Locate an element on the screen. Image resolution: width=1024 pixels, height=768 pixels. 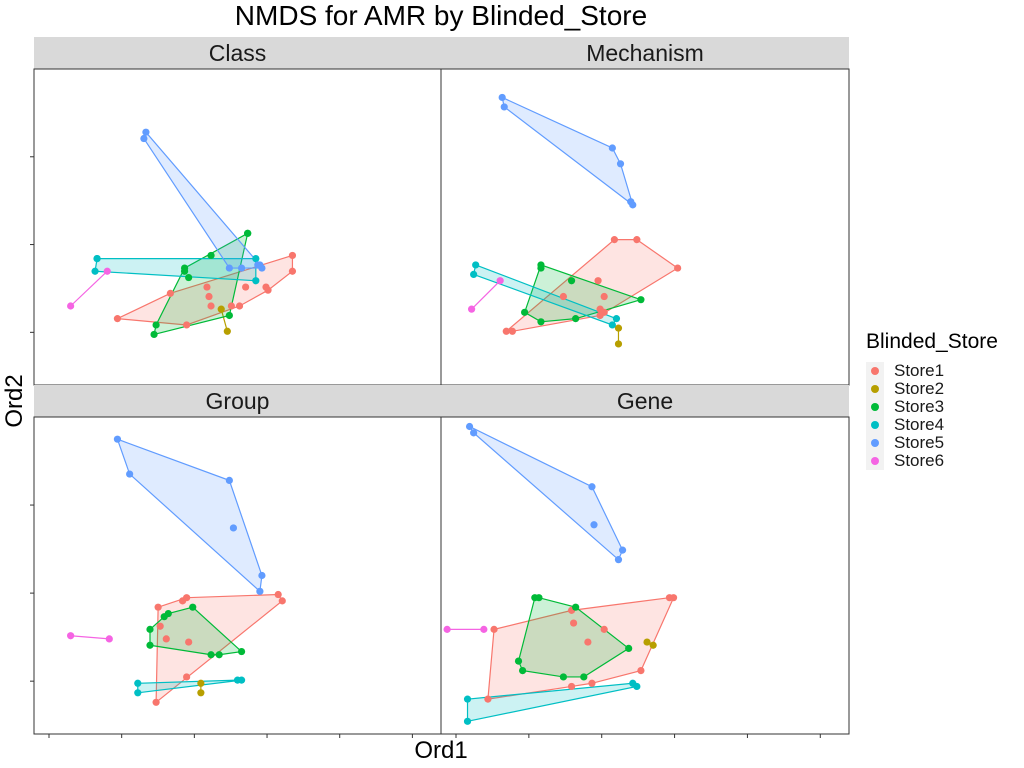
facet-strip-gene is located at coordinates (645, 401).